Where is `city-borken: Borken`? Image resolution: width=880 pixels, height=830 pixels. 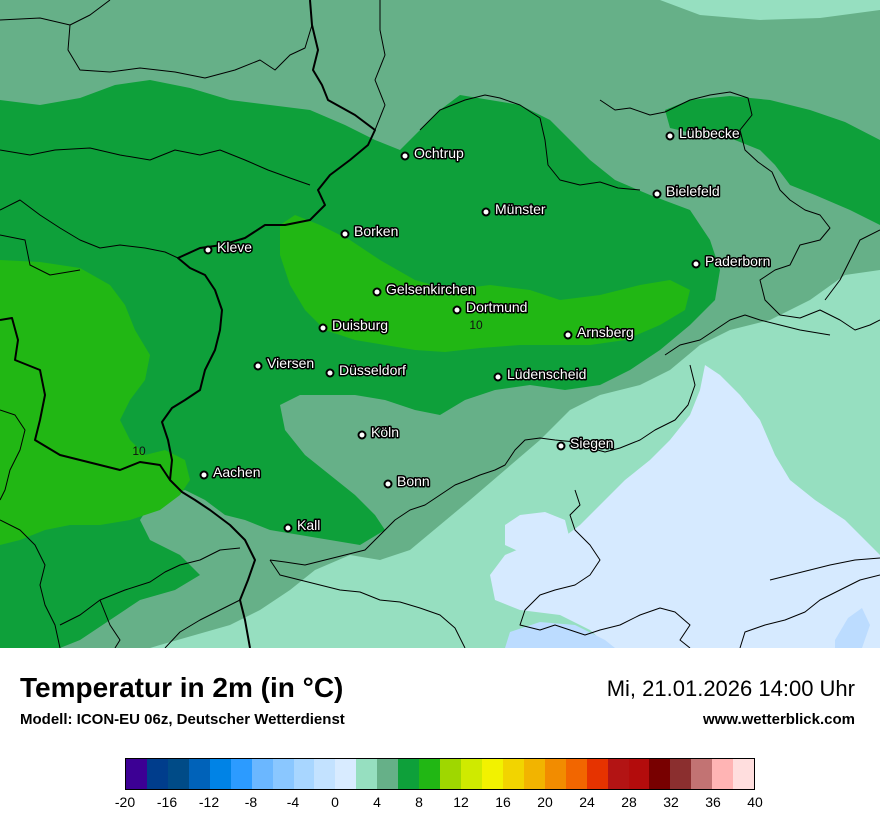
city-borken: Borken is located at coordinates (370, 231).